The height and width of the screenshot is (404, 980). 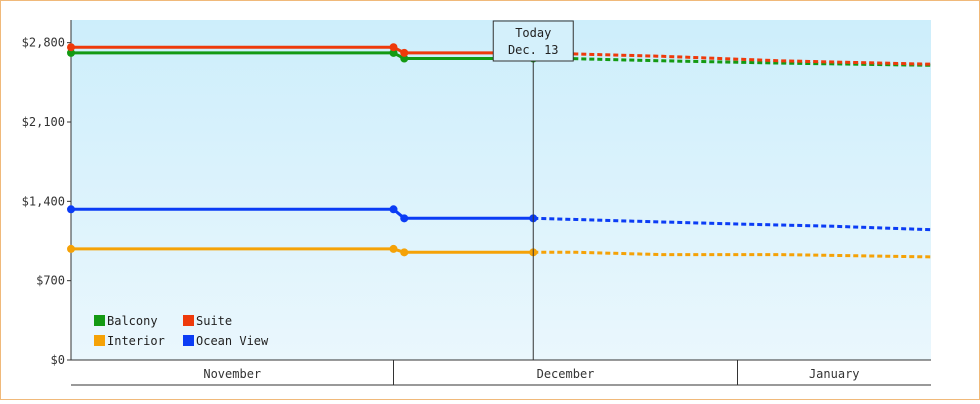 I want to click on legend-item-balcony: Balcony, so click(x=126, y=321).